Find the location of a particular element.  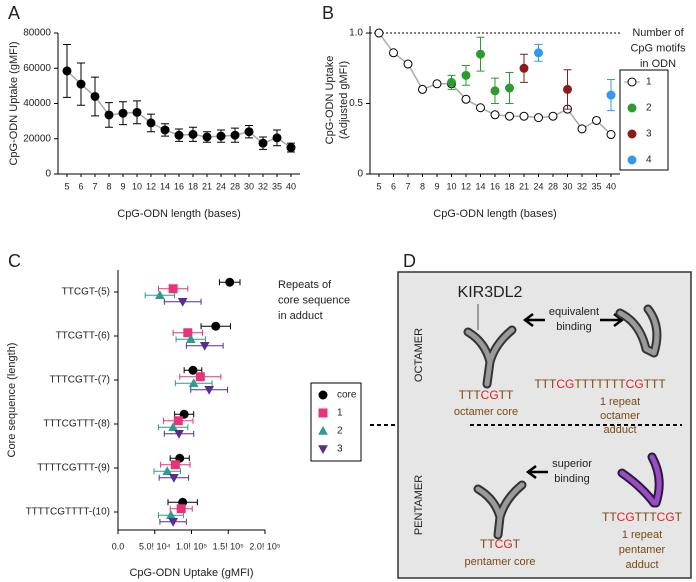

x-tick-label: 6 is located at coordinates (80, 186).